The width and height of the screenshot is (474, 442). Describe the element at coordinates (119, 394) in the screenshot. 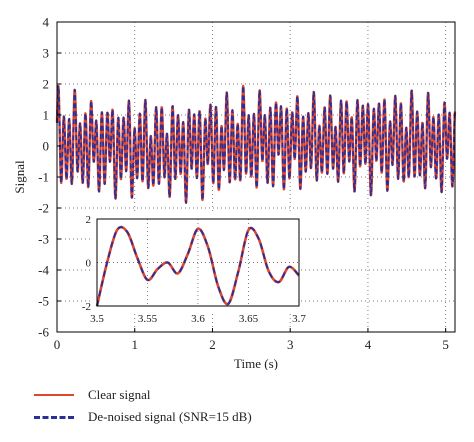

I see `legend-label-clear-signal: Clear signal` at that location.